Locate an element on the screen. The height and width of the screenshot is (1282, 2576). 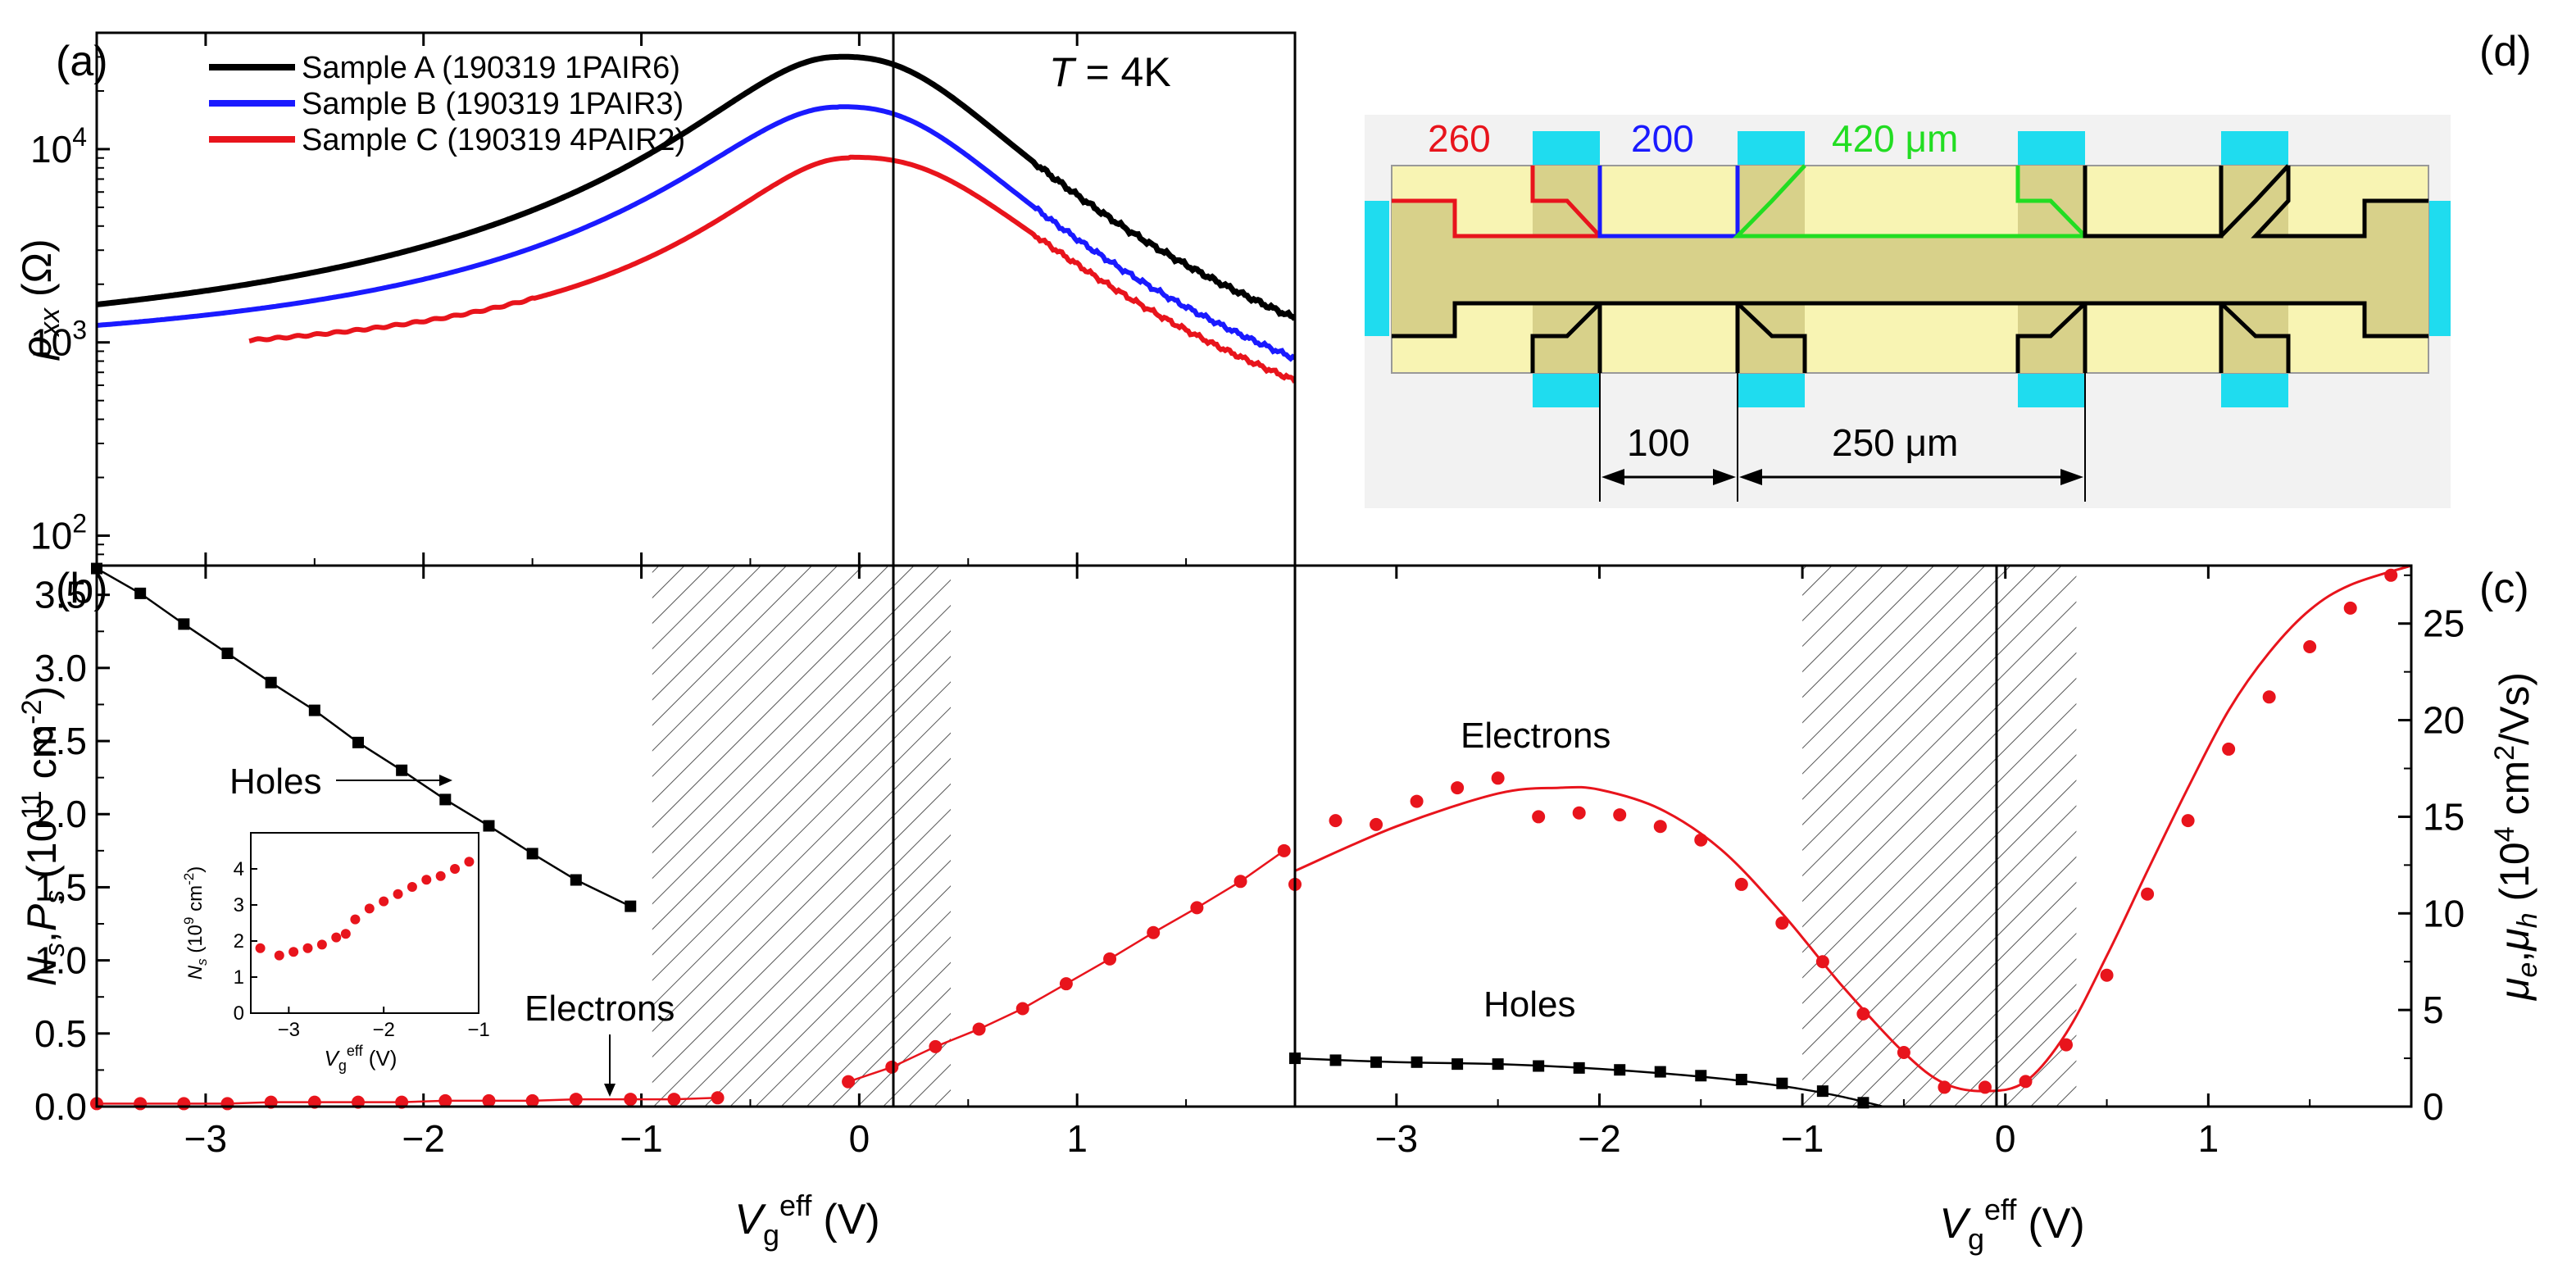
inset-y-tick-label: 1 is located at coordinates (239, 977).